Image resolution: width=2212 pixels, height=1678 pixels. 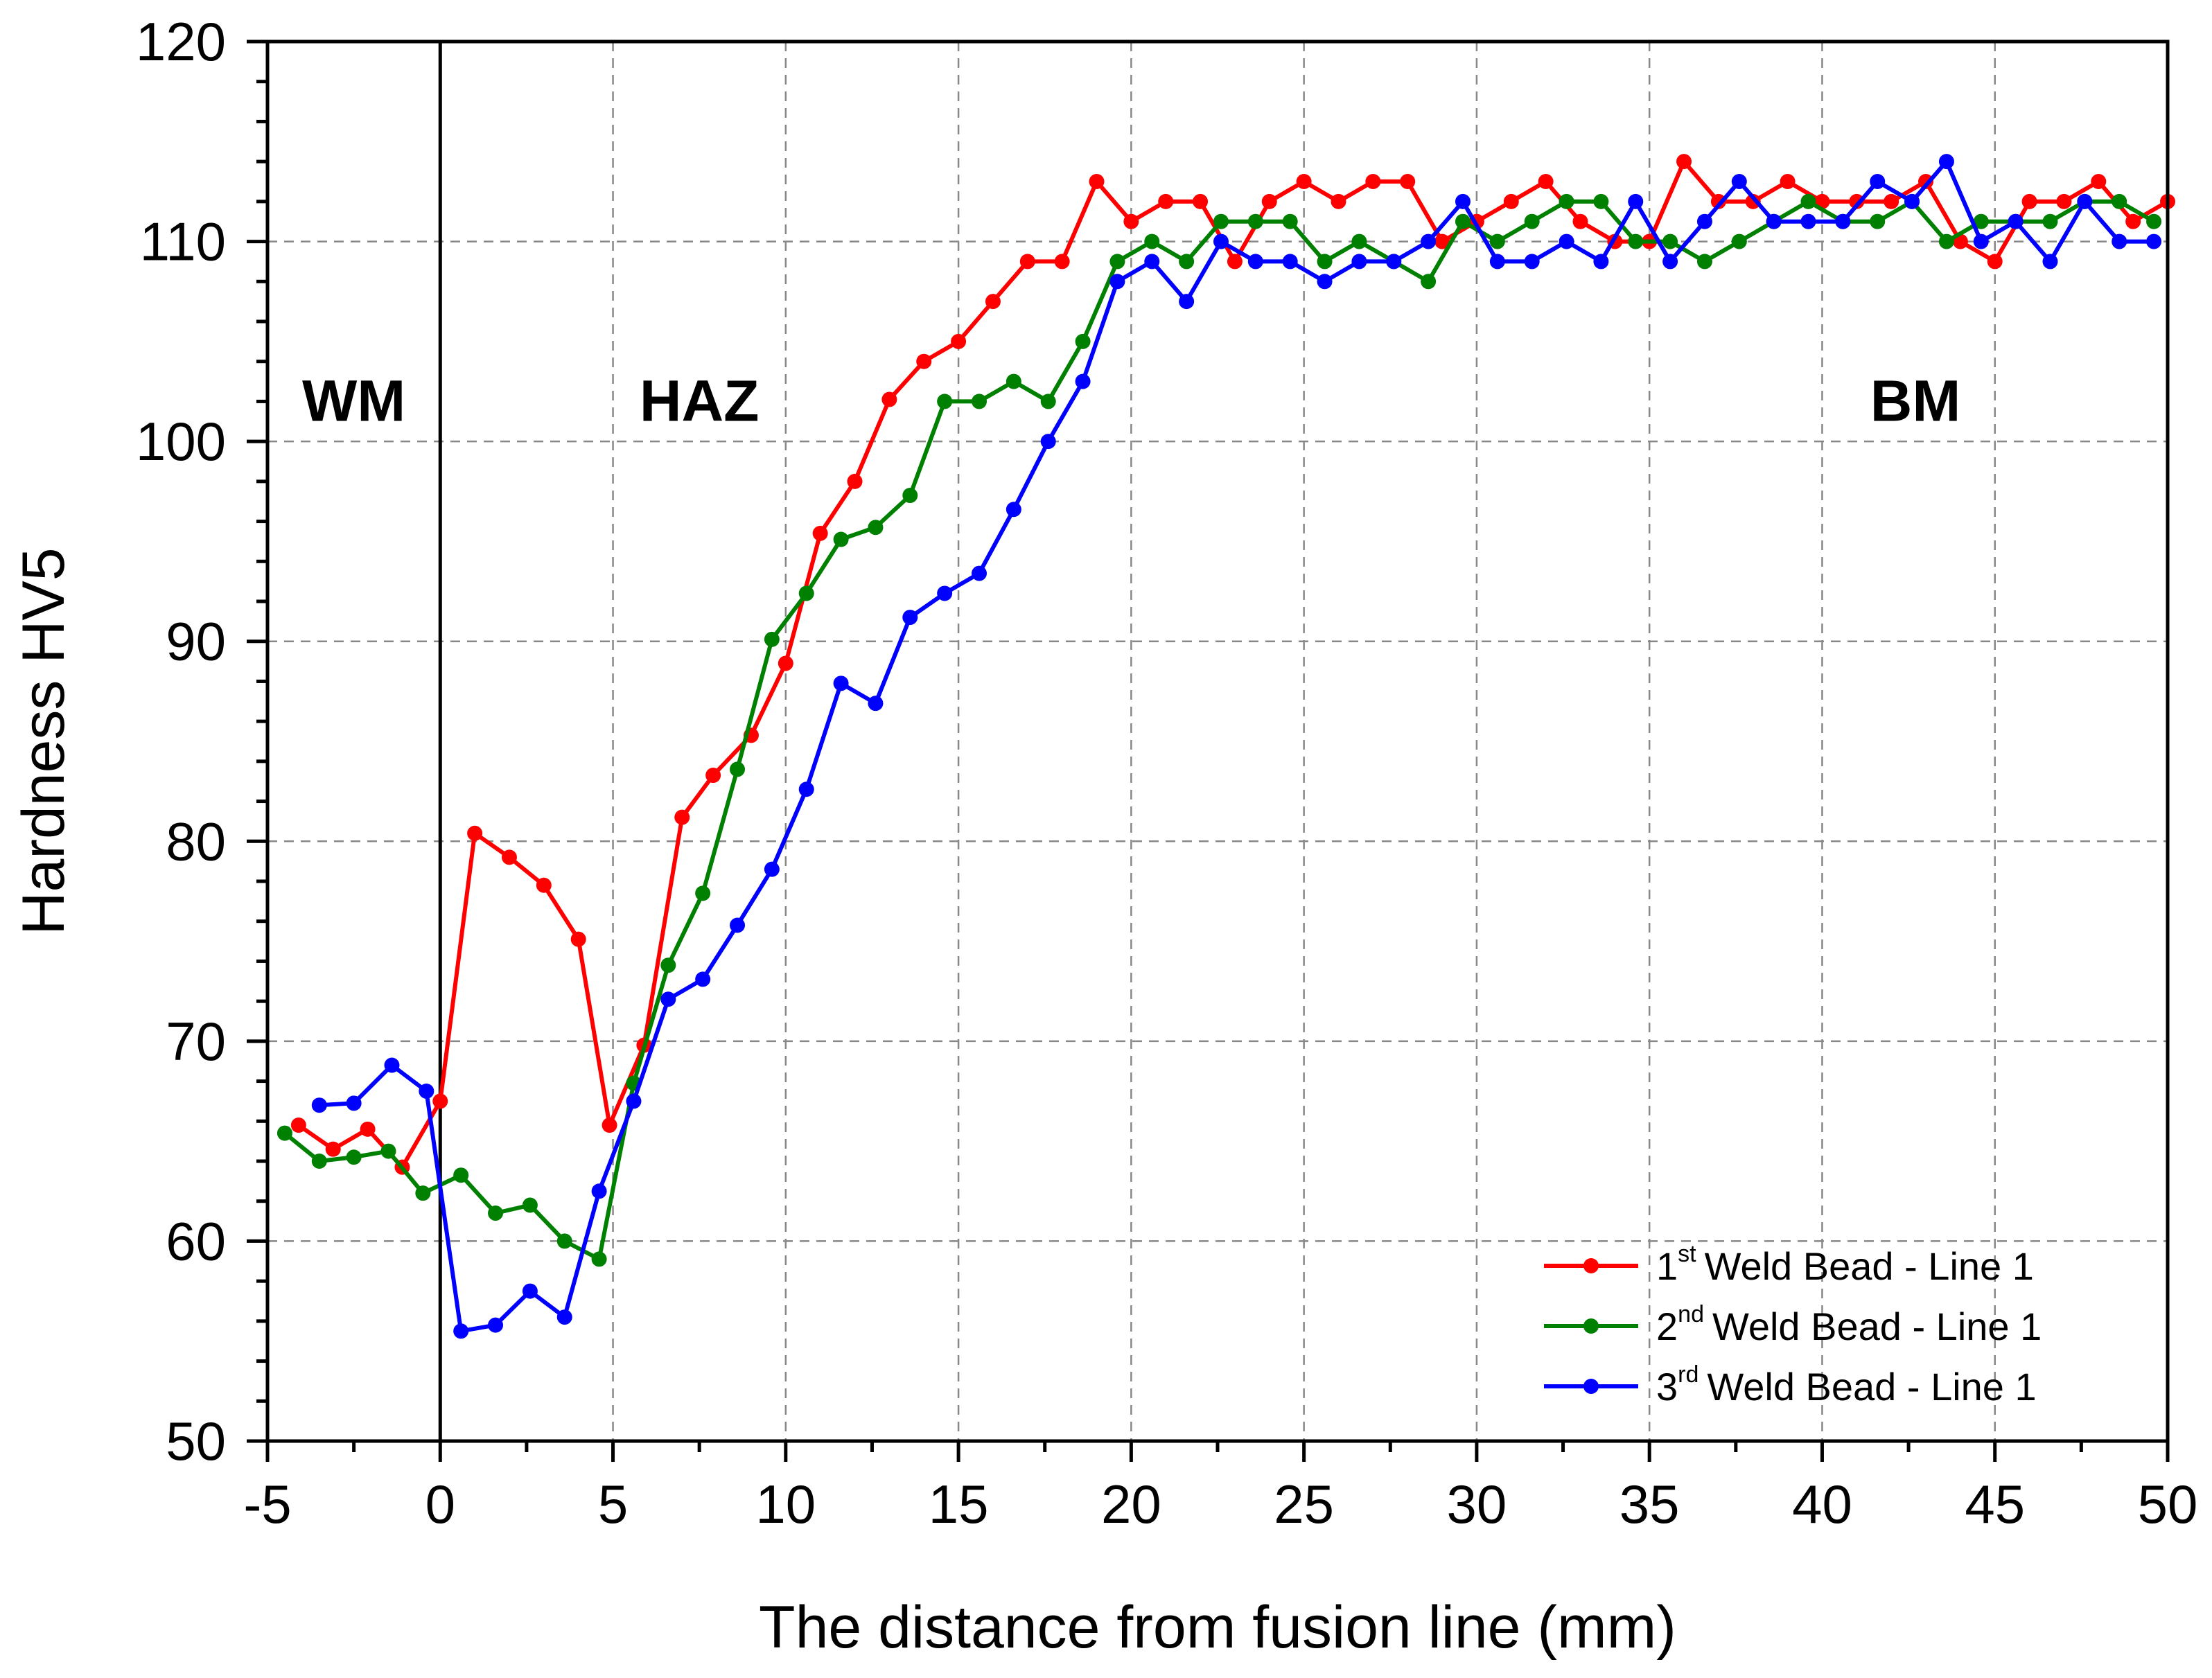 What do you see at coordinates (440, 1504) in the screenshot?
I see `x-tick-label: 0` at bounding box center [440, 1504].